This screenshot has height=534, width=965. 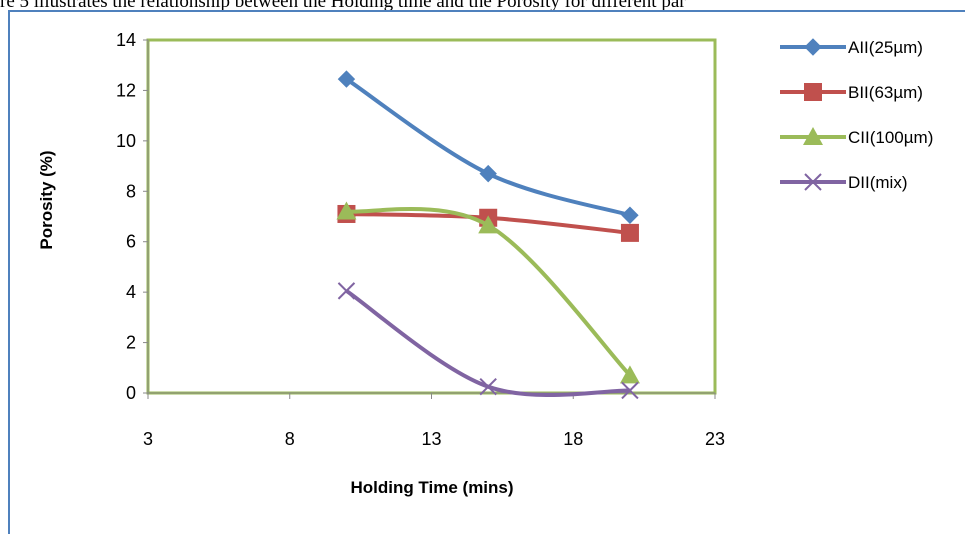 What do you see at coordinates (629, 232) in the screenshot?
I see `data-point-square` at bounding box center [629, 232].